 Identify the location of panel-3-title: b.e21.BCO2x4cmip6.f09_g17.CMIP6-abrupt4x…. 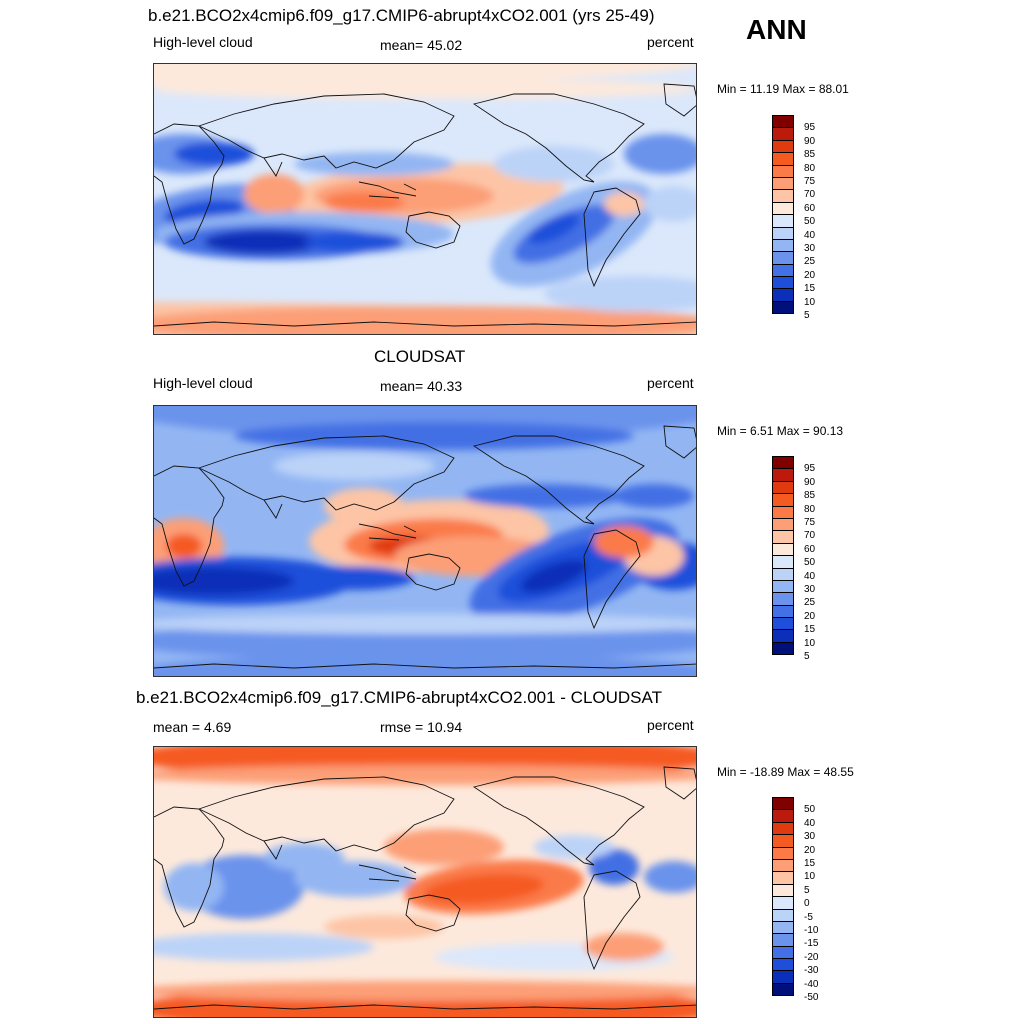
(399, 697).